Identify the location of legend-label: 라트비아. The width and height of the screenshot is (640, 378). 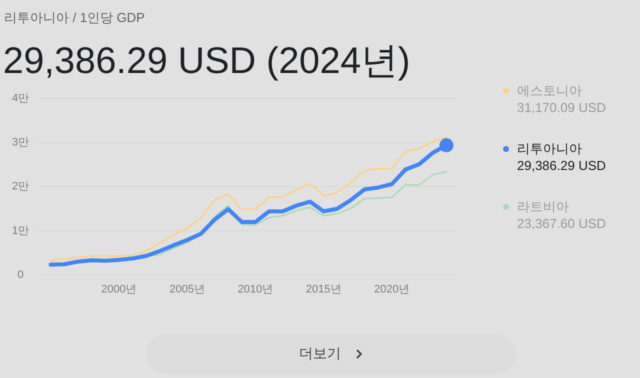
(543, 206).